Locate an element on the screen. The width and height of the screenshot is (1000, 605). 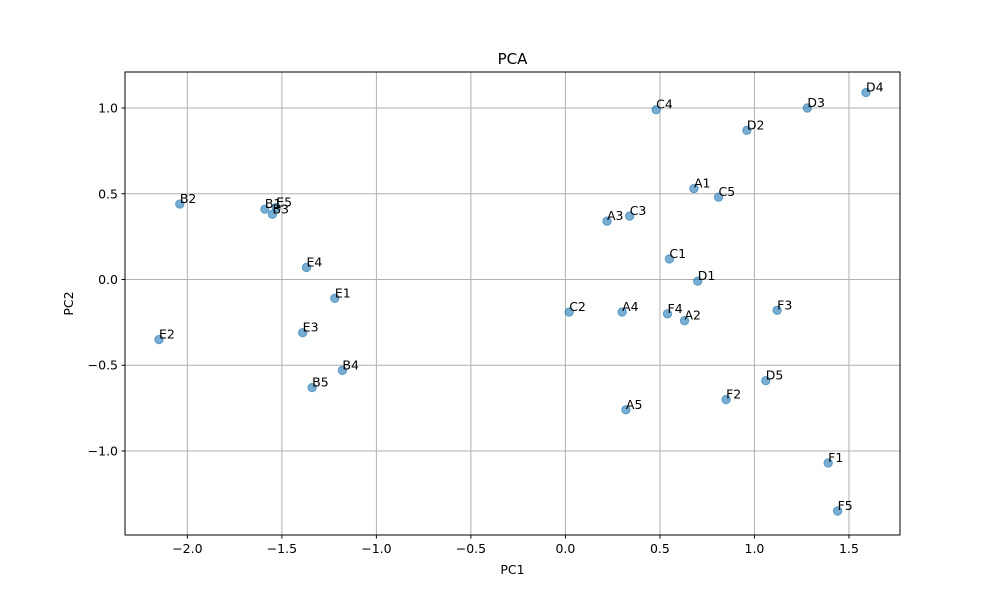
data-point-b1 is located at coordinates (265, 209).